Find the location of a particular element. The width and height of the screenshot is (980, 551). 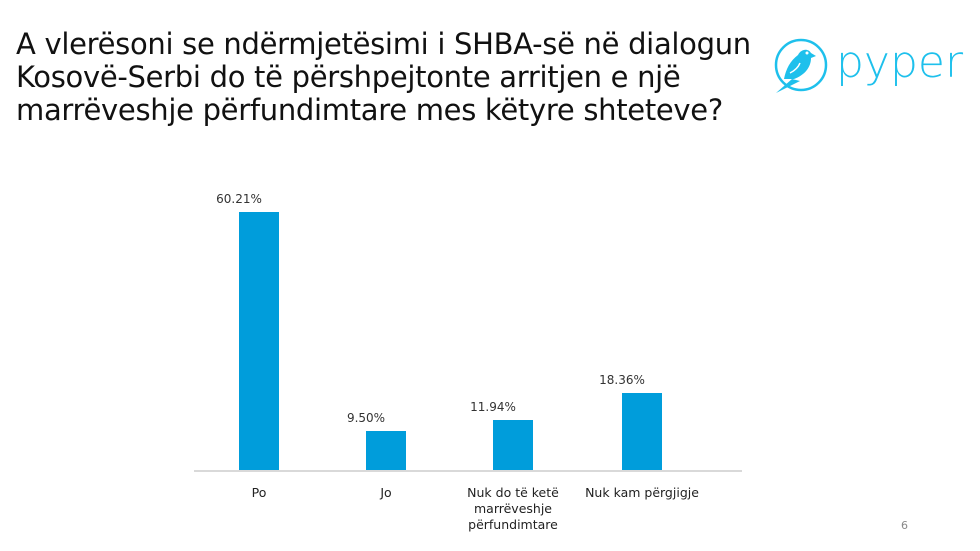

category-label-nuk-do: Nuk do të ketë marrëveshje përfundimtare is located at coordinates (513, 508).